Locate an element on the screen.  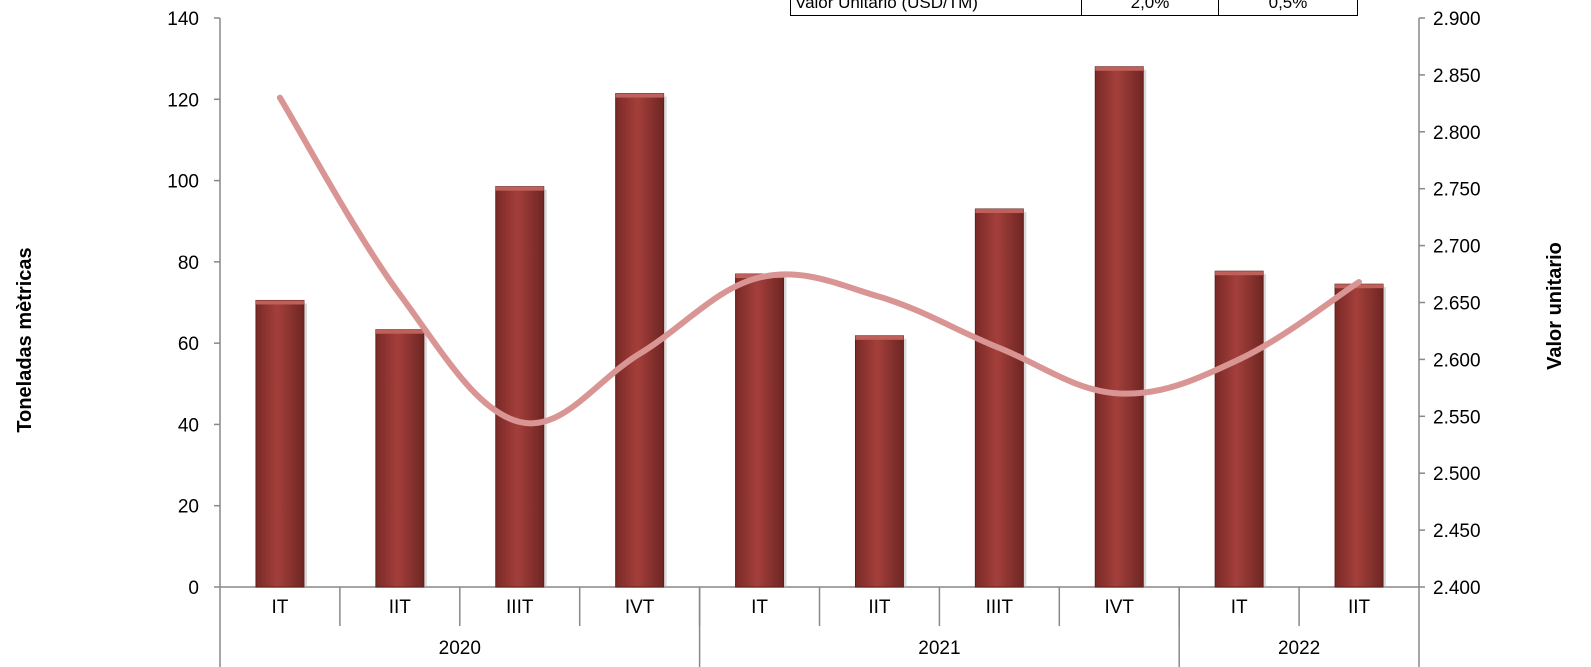
y-axis-title: Toneladas mètricas is located at coordinates (25, 339).